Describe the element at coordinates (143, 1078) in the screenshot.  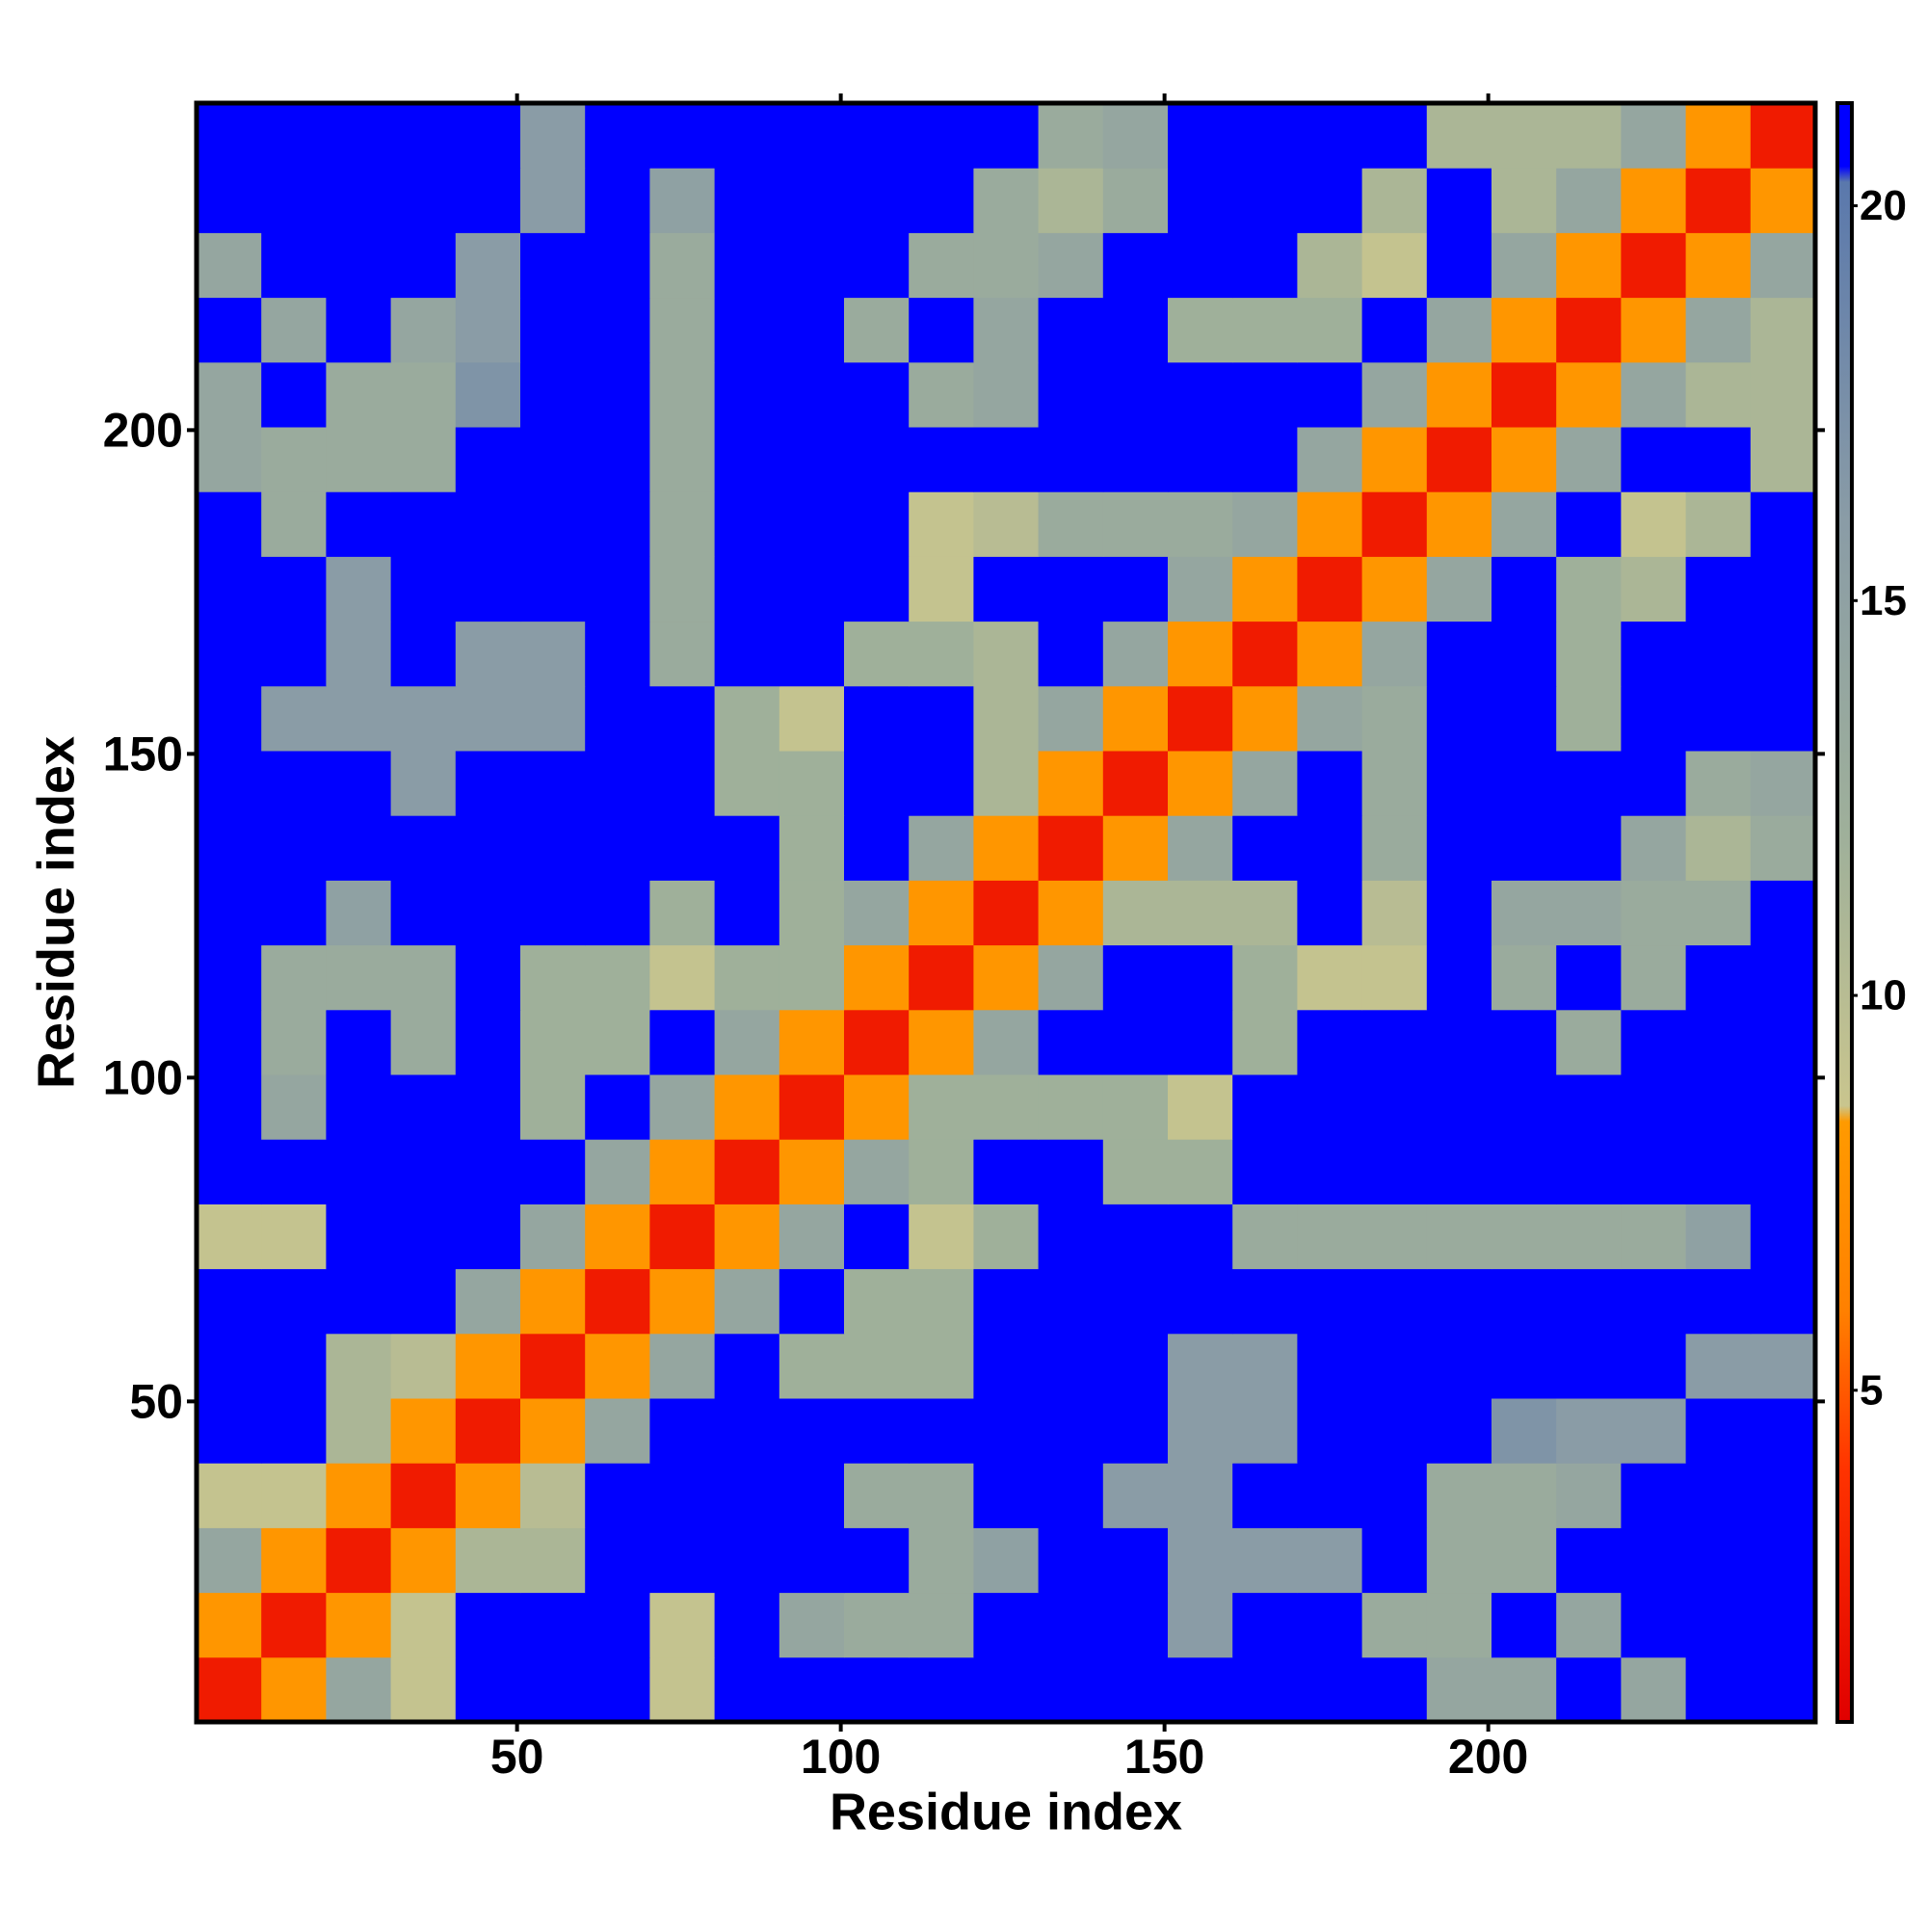
I see `y-tick-label: 100` at that location.